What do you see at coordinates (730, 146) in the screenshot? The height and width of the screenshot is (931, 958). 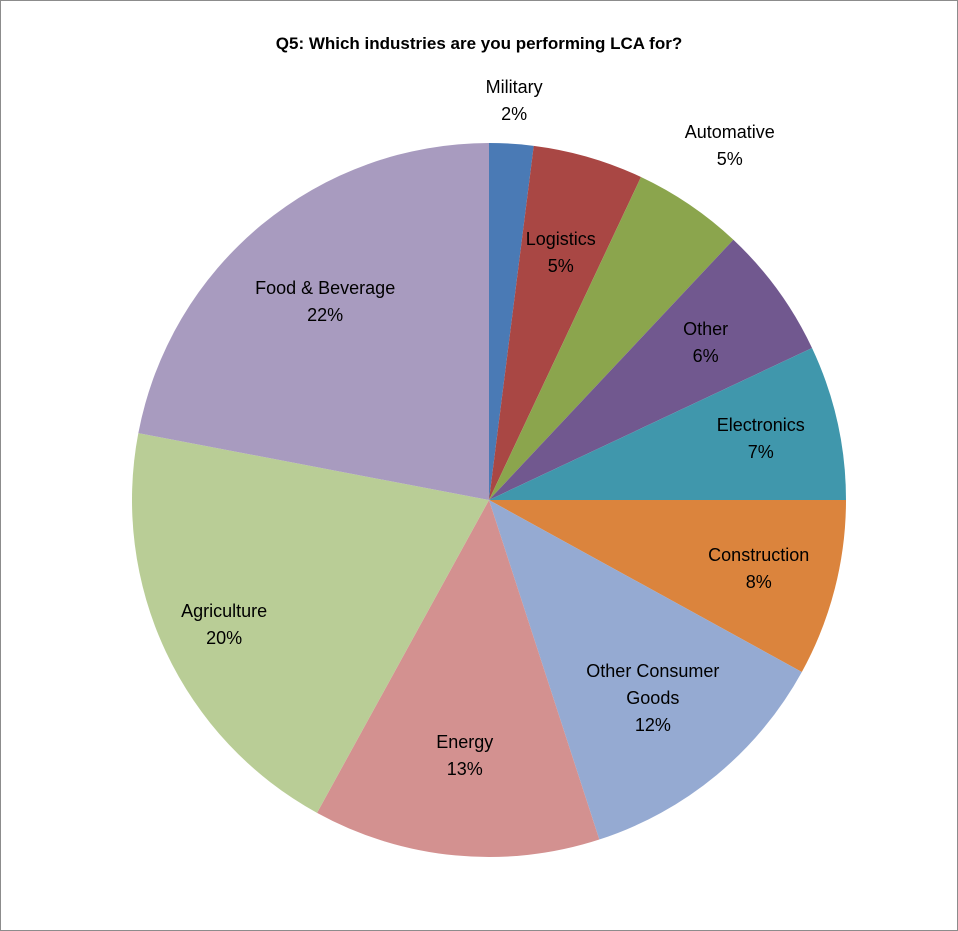 I see `slice-label: Automative 5%` at bounding box center [730, 146].